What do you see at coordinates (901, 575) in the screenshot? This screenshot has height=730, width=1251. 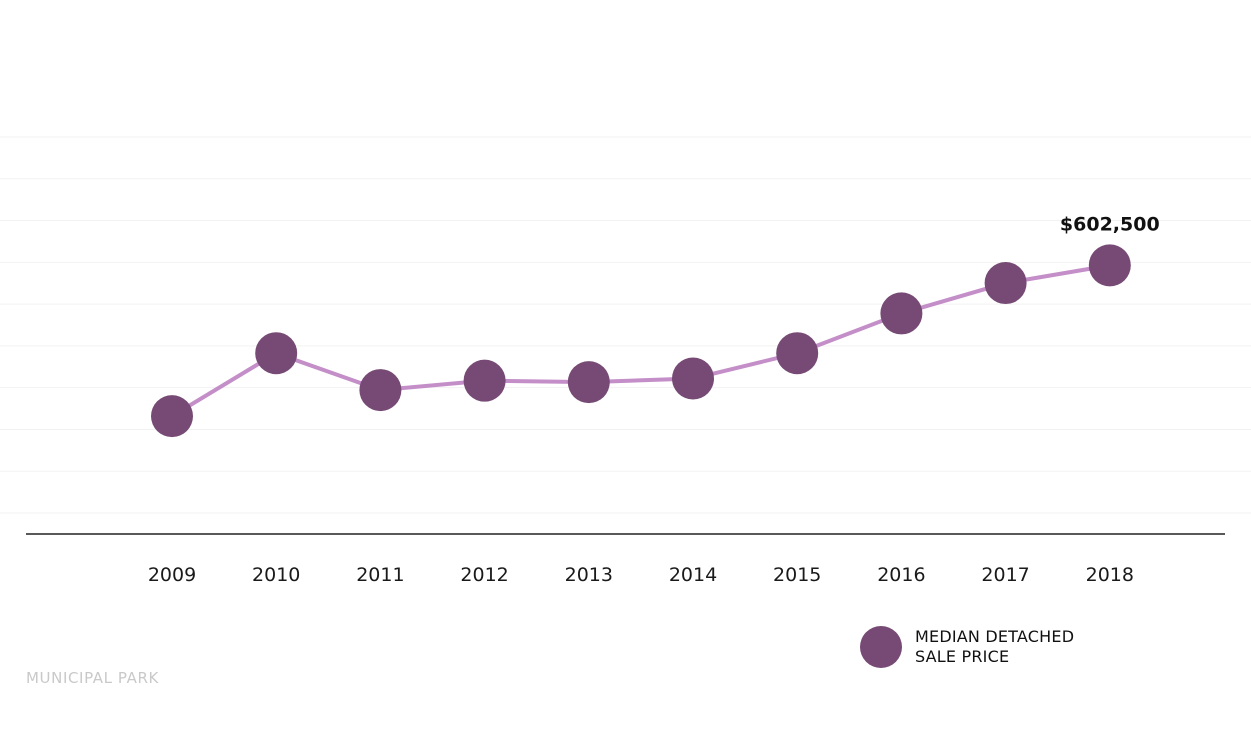 I see `x-tick-label-2016: 2016` at bounding box center [901, 575].